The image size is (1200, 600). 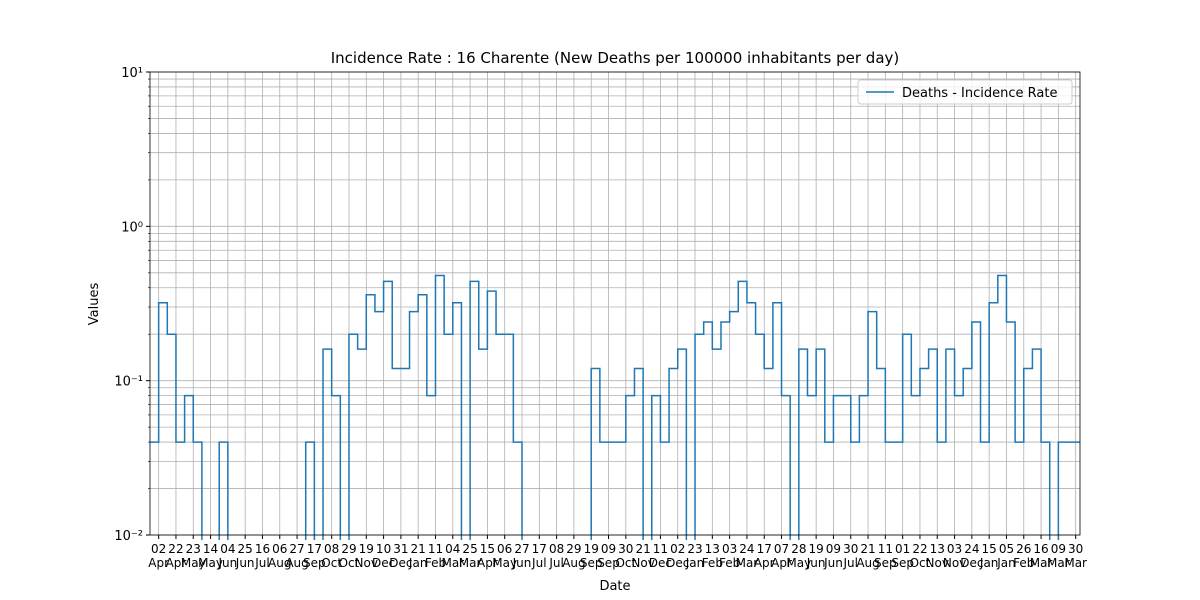 What do you see at coordinates (660, 556) in the screenshot?
I see `x-tick-label: 11 Dec` at bounding box center [660, 556].